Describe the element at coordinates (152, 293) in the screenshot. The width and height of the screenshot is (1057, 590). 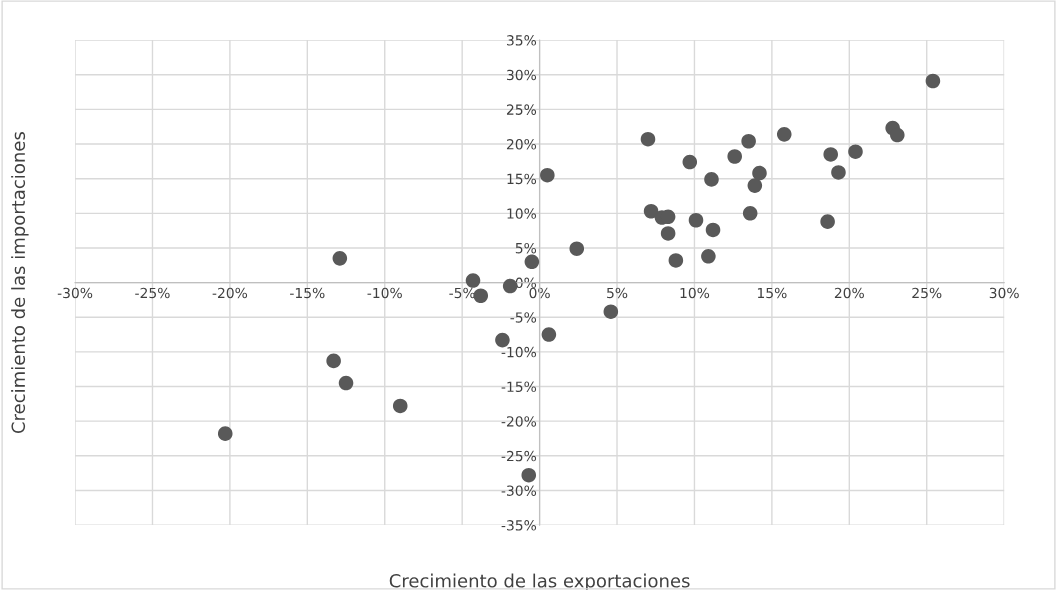
I see `x-tick-label: -25%` at that location.